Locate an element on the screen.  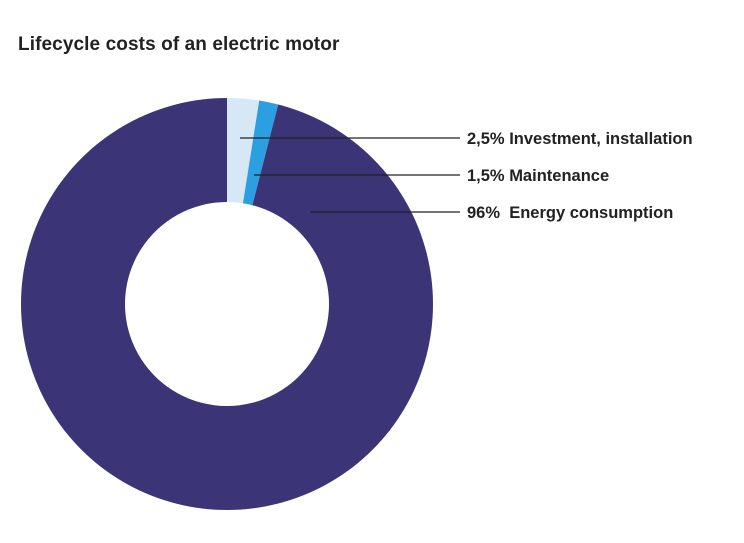
slice-label: 1,5% Maintenance is located at coordinates (538, 176).